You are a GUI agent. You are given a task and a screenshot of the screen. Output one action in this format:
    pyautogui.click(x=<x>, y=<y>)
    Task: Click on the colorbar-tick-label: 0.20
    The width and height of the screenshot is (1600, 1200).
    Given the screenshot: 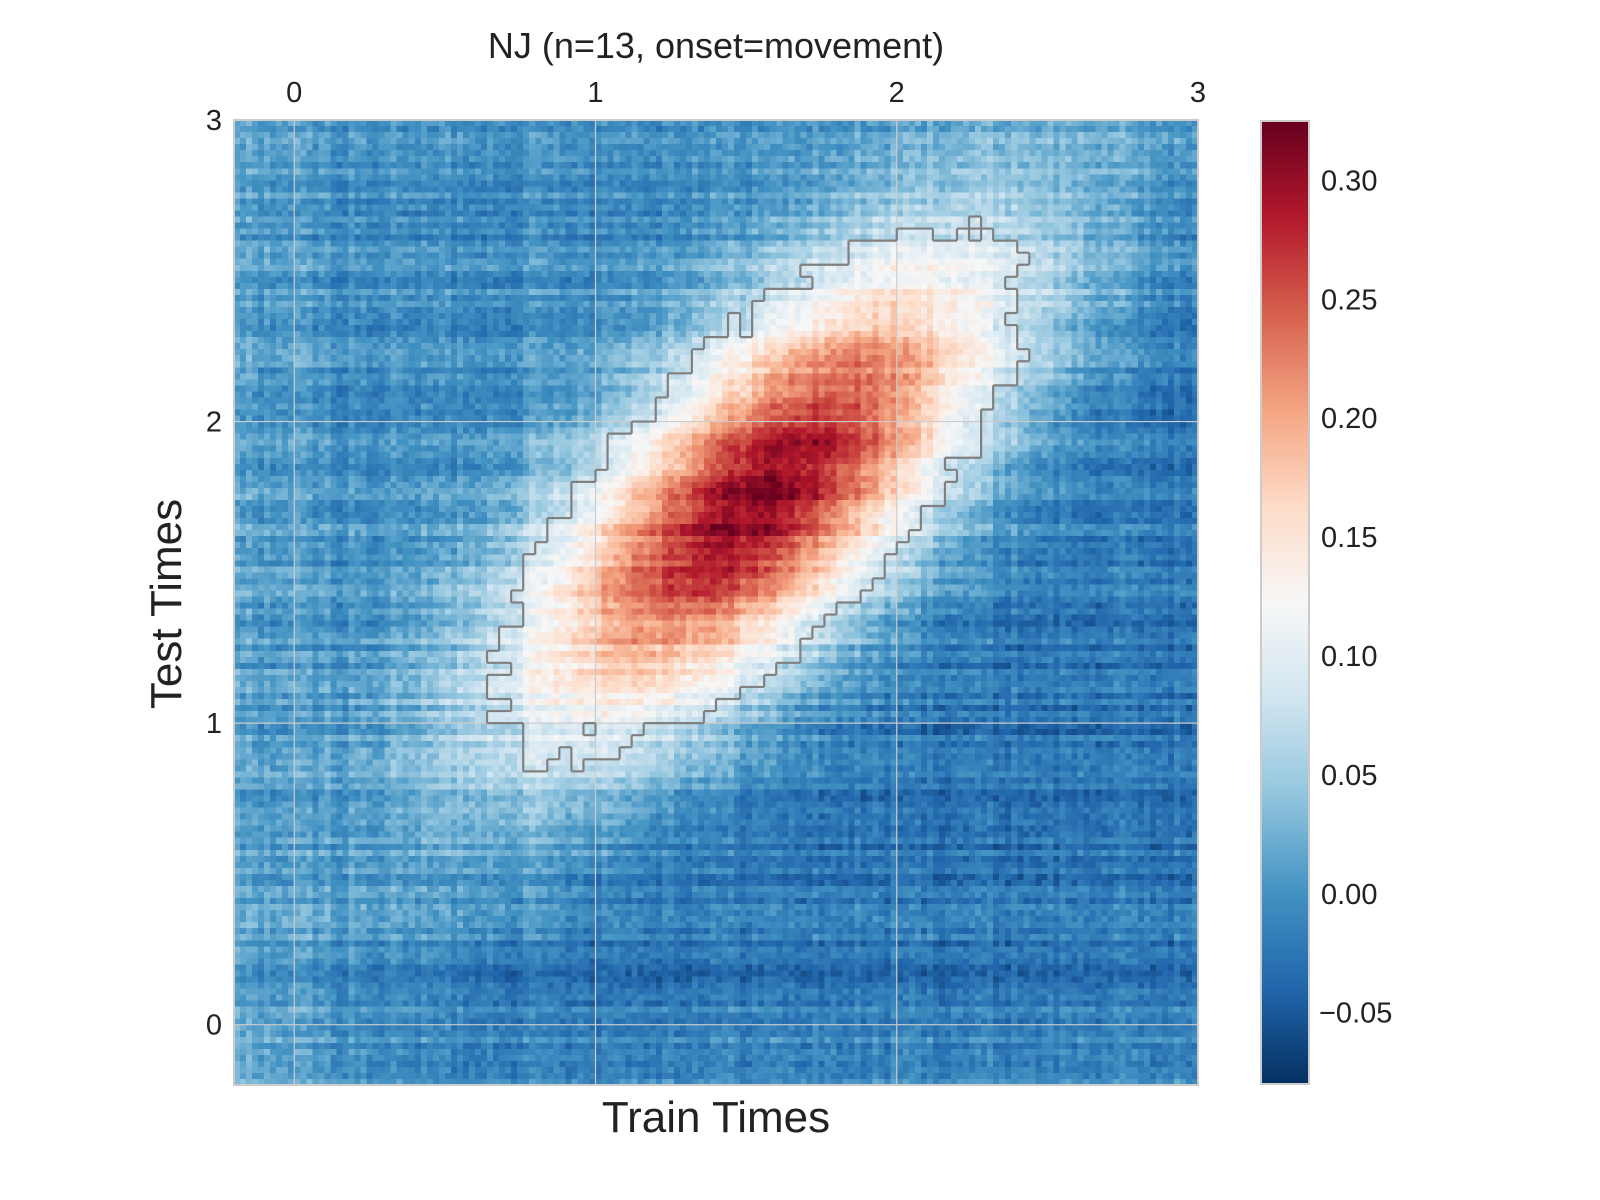 What is the action you would take?
    pyautogui.click(x=1349, y=419)
    